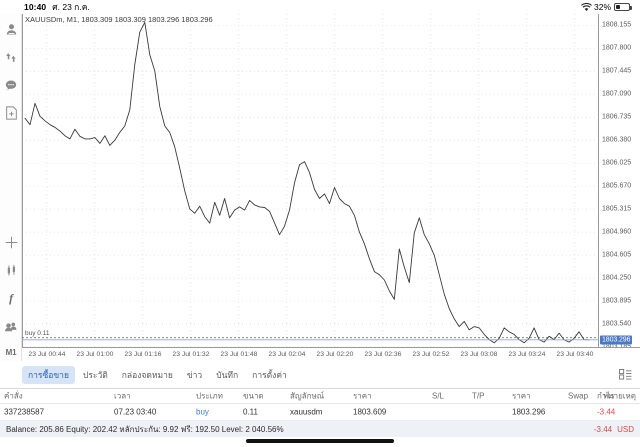 This screenshot has width=640, height=447. Describe the element at coordinates (617, 163) in the screenshot. I see `price-tick: 1806.025` at that location.